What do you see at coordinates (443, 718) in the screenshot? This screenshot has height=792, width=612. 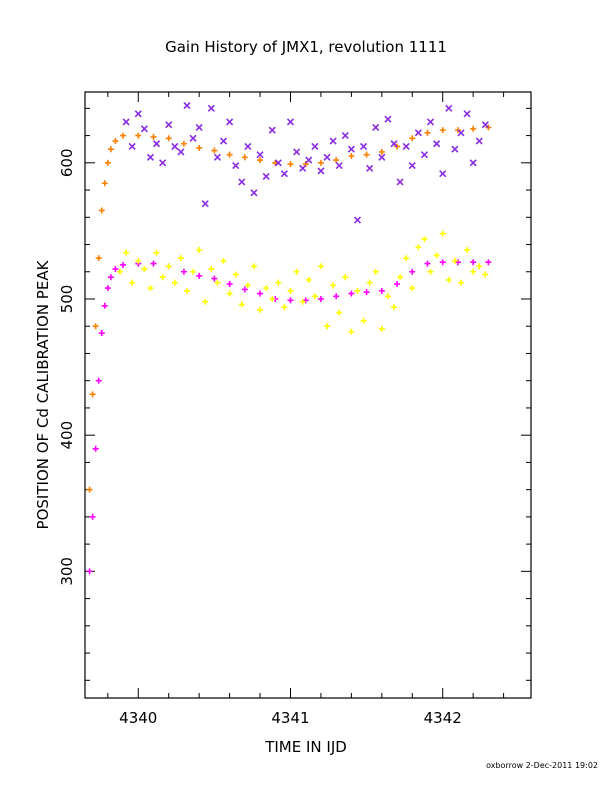 I see `x-tick-label: 4342` at bounding box center [443, 718].